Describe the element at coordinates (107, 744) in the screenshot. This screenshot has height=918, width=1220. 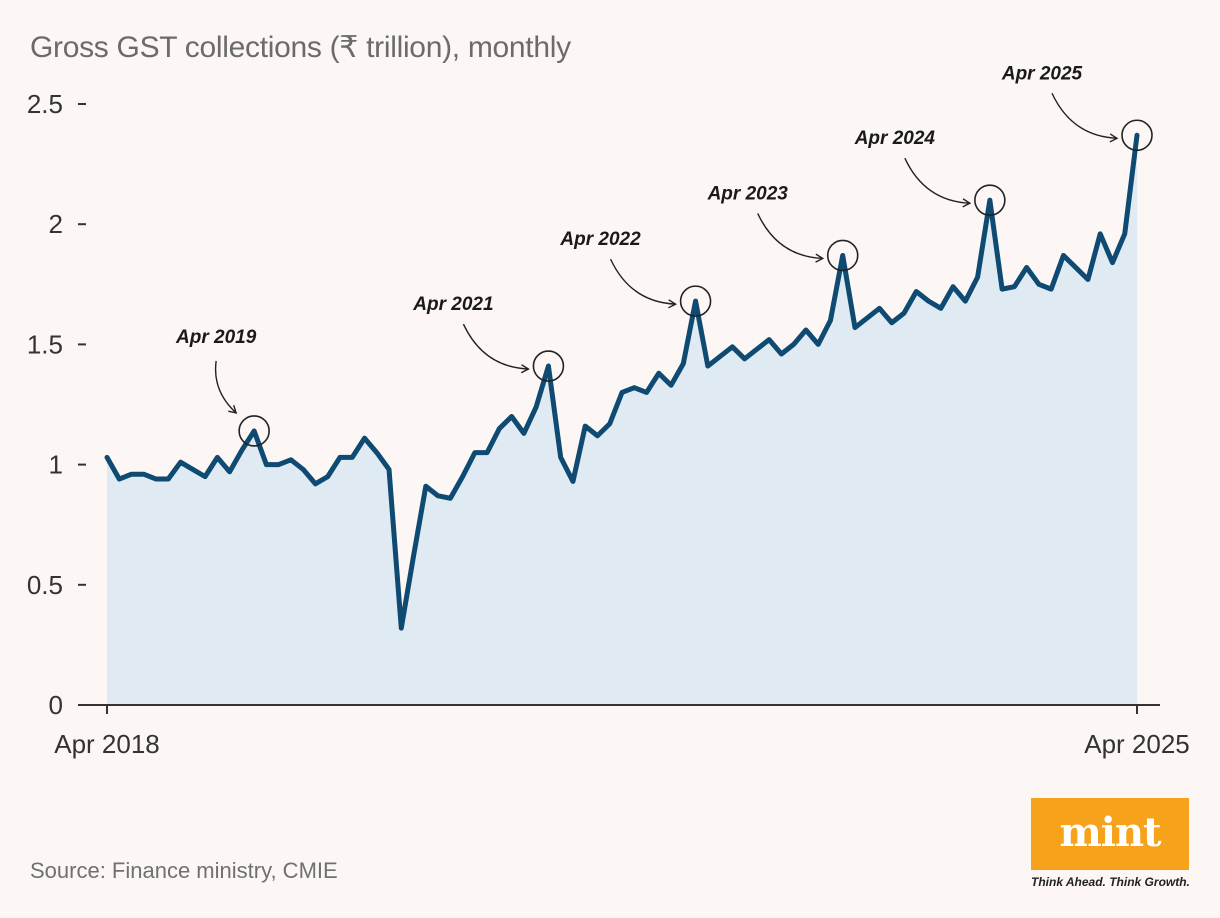
I see `x-tick-label-start: Apr 2018` at that location.